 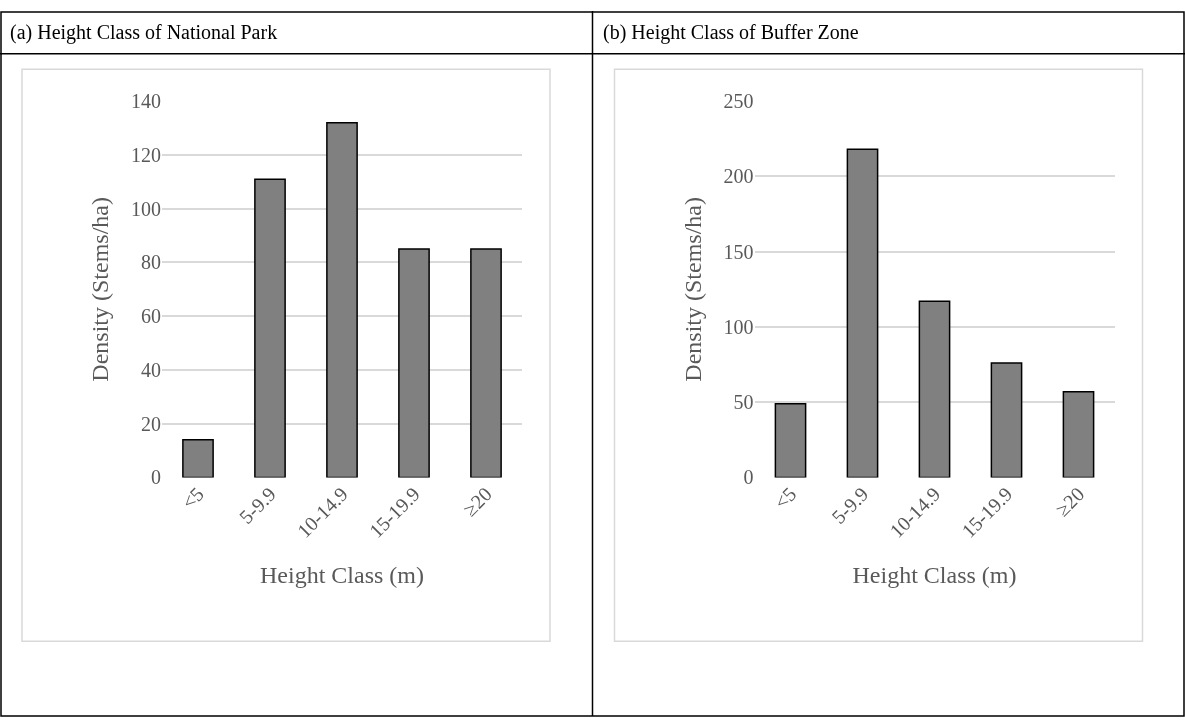 What do you see at coordinates (146, 154) in the screenshot?
I see `y-tick-label: 120` at bounding box center [146, 154].